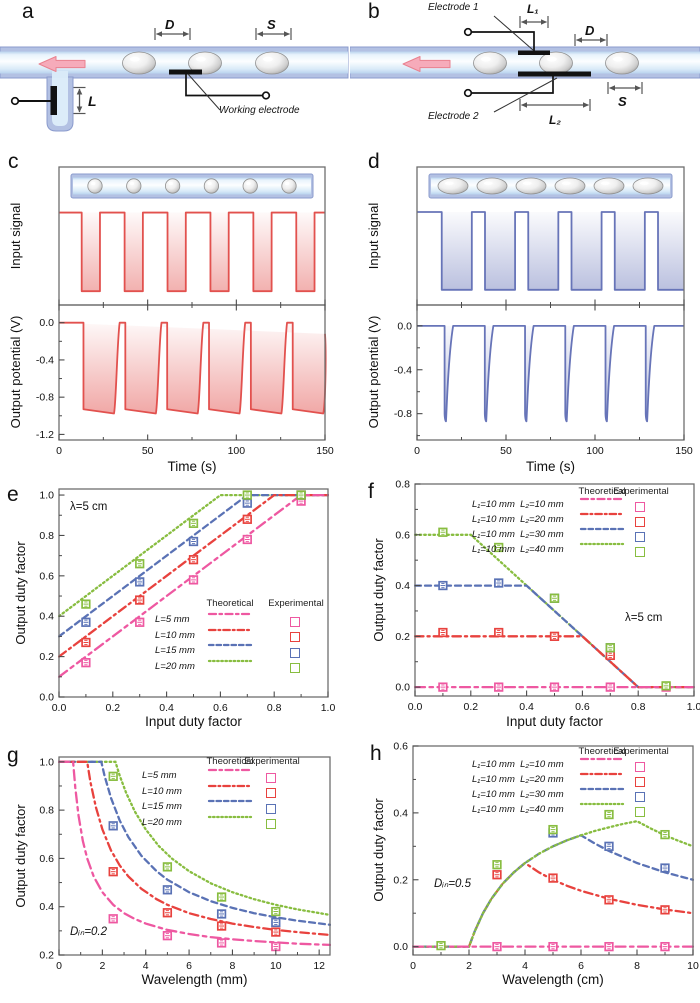 This screenshot has width=700, height=1003. I want to click on svg-text: 0.4, so click(402, 586).